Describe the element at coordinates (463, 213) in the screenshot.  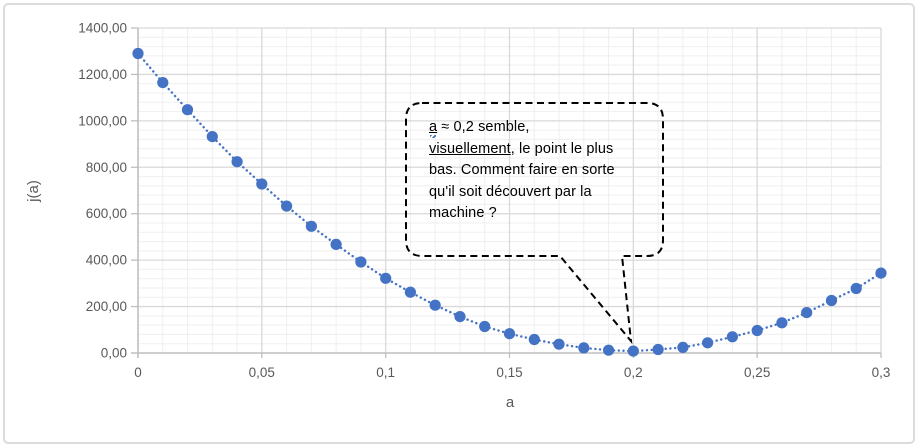
I see `callout-text-segment: machine ?` at that location.